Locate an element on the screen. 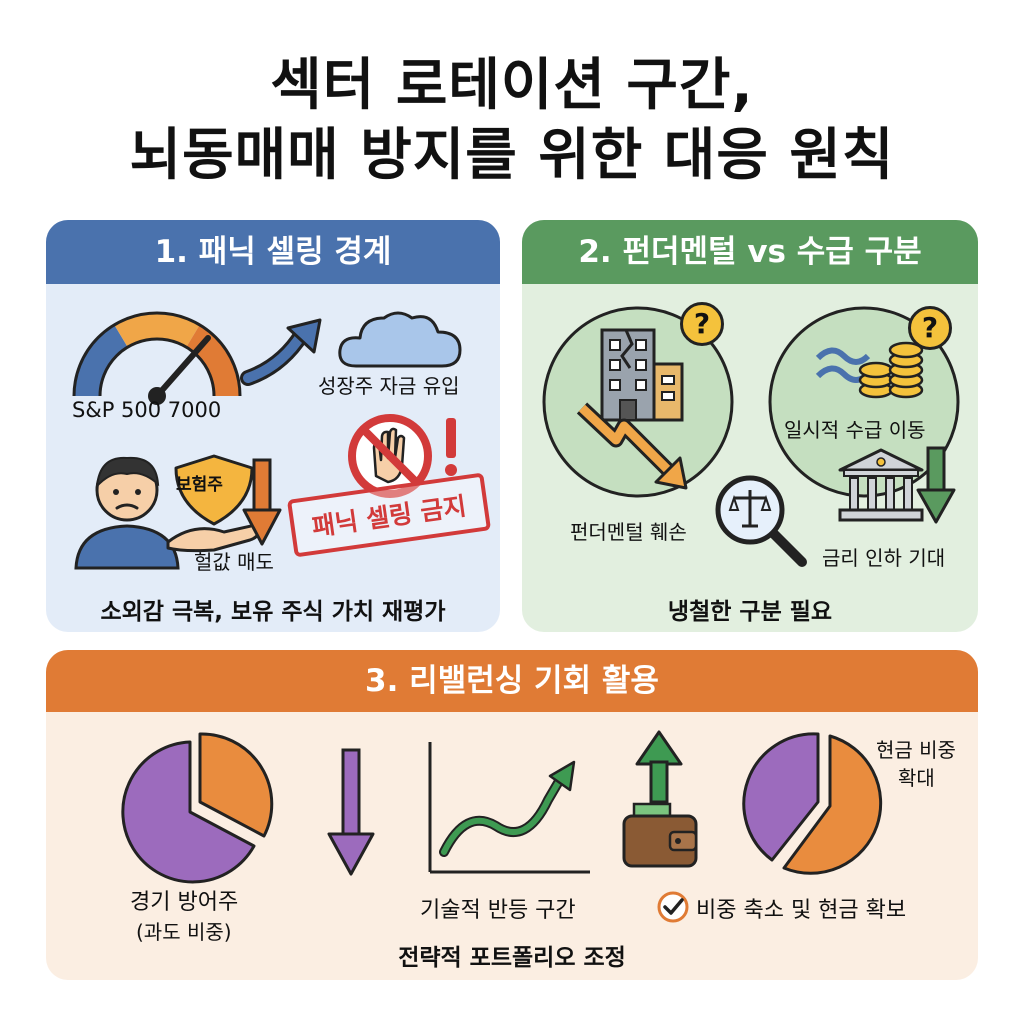 The height and width of the screenshot is (1024, 1024). rate-down-arrow-icon is located at coordinates (936, 485).